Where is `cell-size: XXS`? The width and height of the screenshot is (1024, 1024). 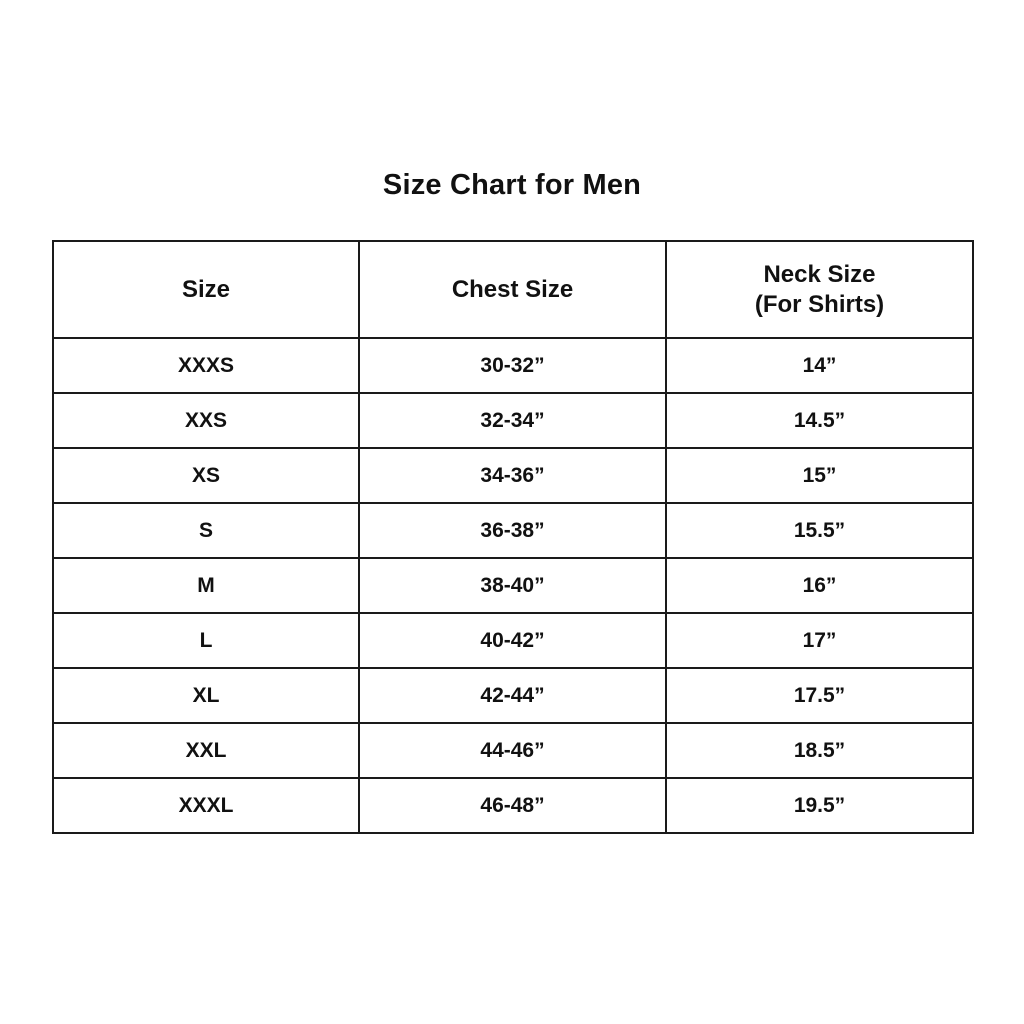 cell-size: XXS is located at coordinates (206, 420).